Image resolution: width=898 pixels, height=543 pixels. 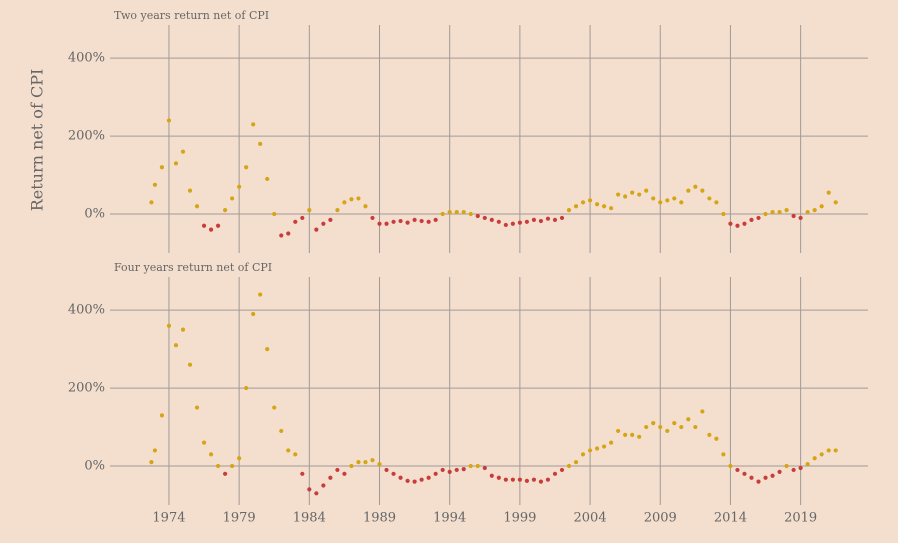 What do you see at coordinates (590, 518) in the screenshot?
I see `x-tick-label: 2004` at bounding box center [590, 518].